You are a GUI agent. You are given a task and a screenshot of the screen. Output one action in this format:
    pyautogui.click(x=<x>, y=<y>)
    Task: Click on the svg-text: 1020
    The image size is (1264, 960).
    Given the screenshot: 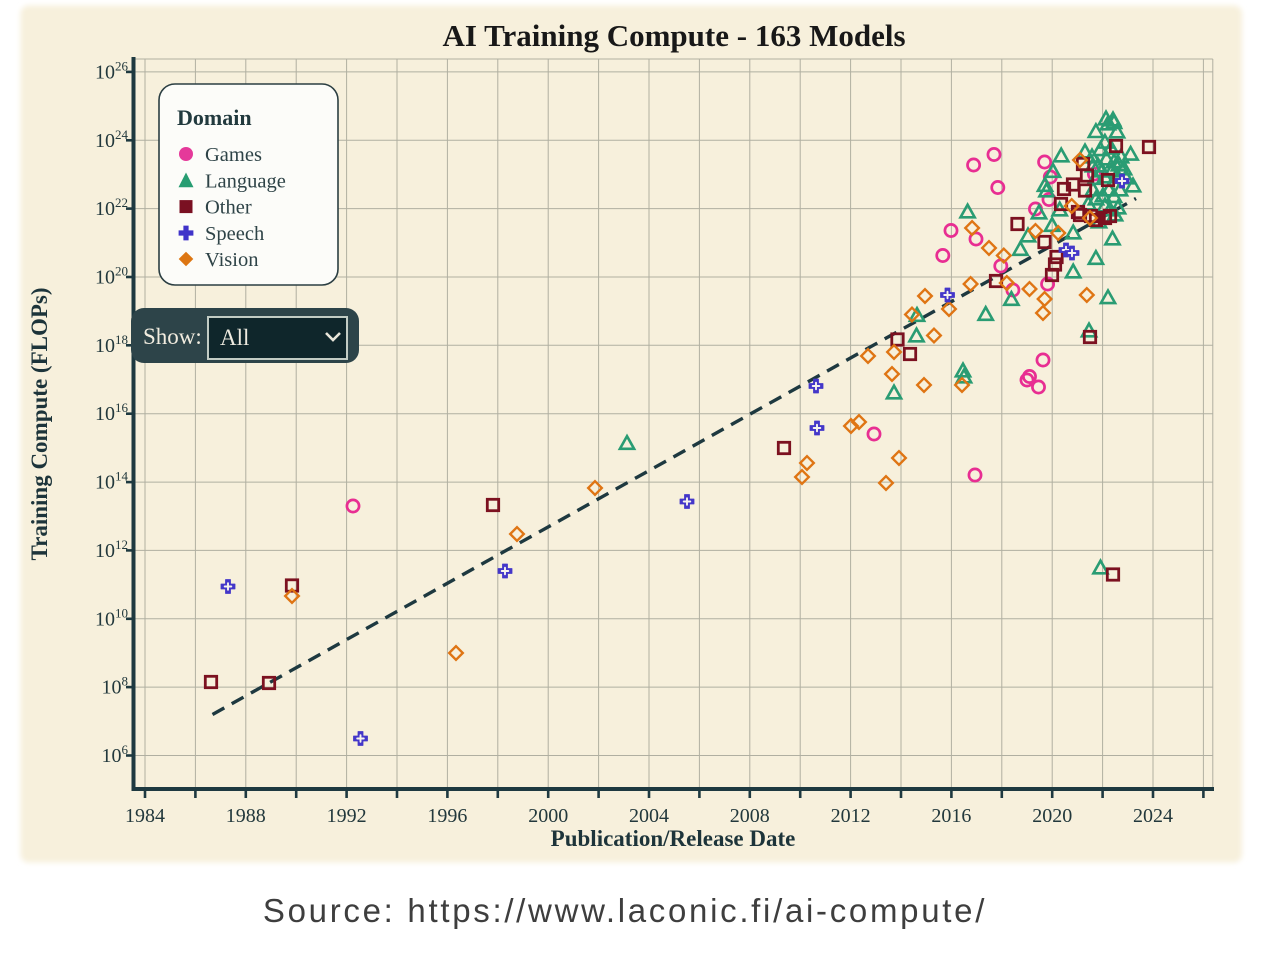 What is the action you would take?
    pyautogui.click(x=111, y=276)
    